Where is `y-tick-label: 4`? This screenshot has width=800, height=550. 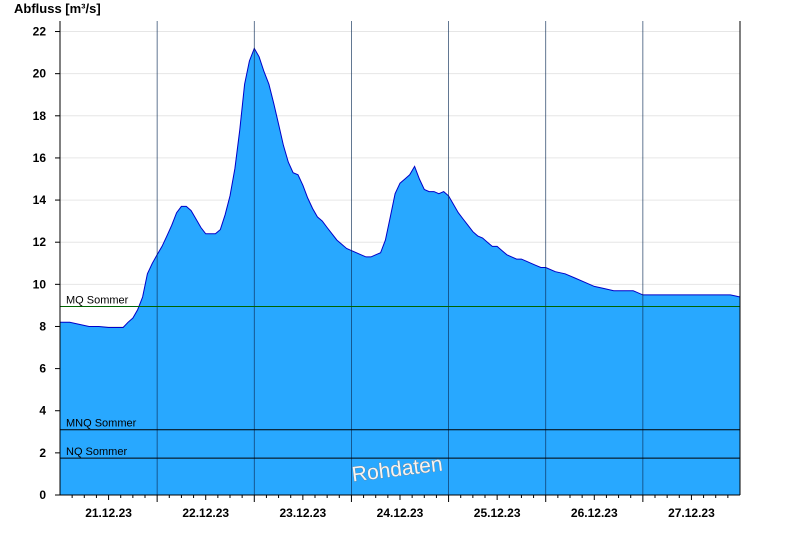 y-tick-label: 4 is located at coordinates (42, 411).